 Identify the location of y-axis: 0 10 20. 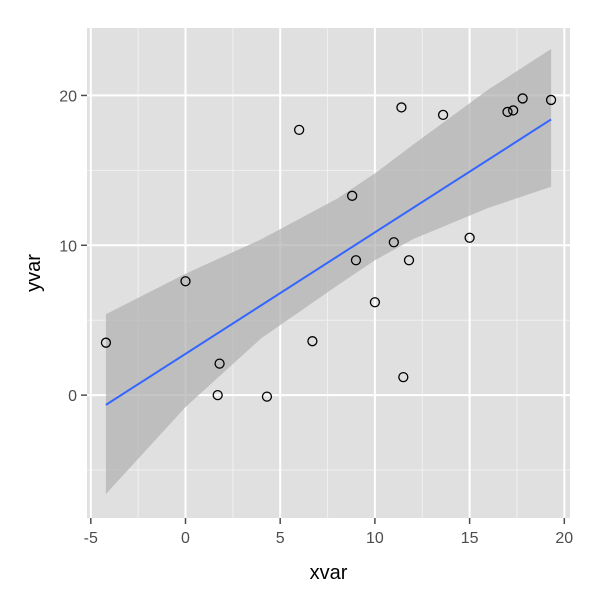
(73, 246).